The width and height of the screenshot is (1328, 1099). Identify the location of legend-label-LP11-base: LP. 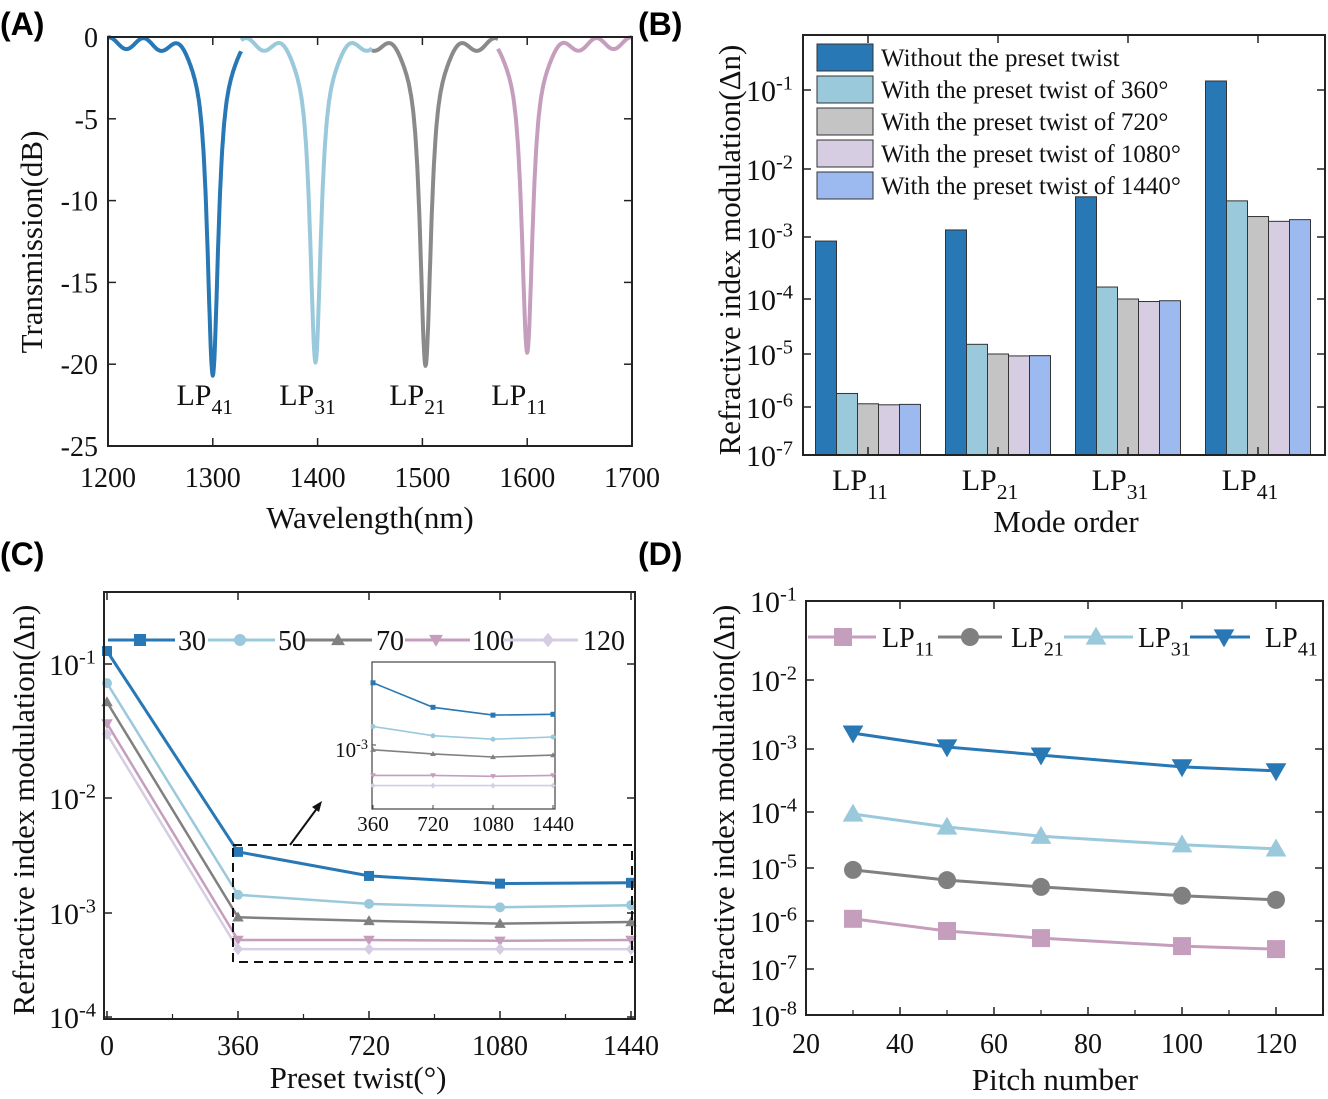
(898, 638).